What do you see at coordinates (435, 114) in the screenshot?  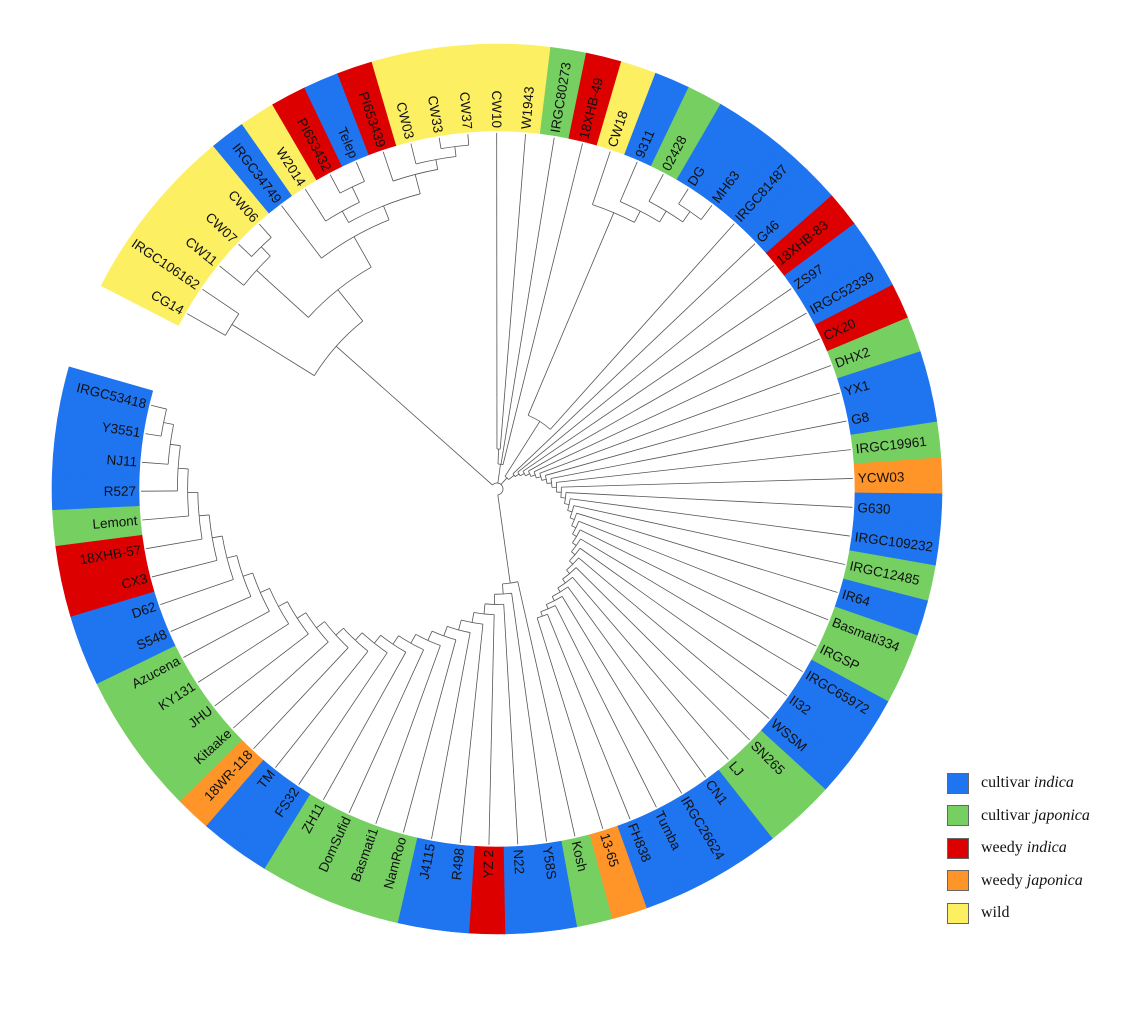 I see `leaf-label: CW33` at bounding box center [435, 114].